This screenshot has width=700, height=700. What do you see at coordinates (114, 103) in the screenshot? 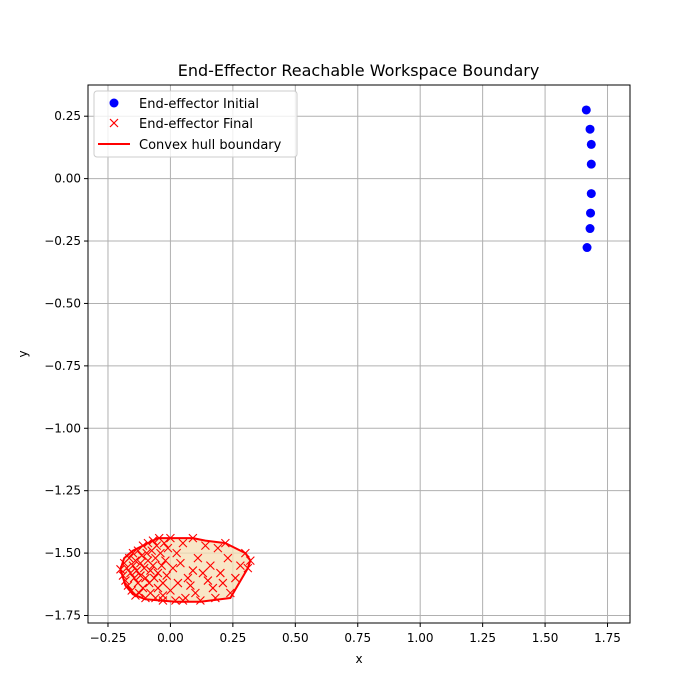
I see `legend-initial-marker` at bounding box center [114, 103].